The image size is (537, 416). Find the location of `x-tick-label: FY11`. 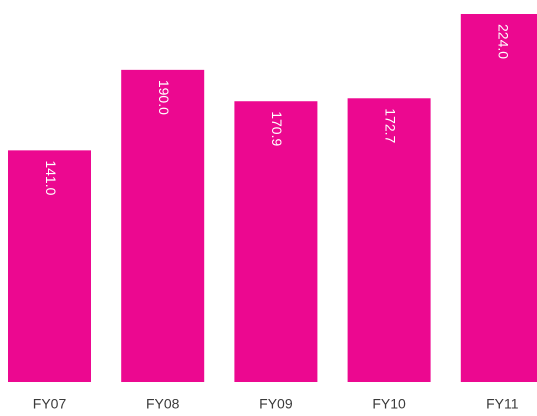

x-tick-label: FY11 is located at coordinates (502, 404).